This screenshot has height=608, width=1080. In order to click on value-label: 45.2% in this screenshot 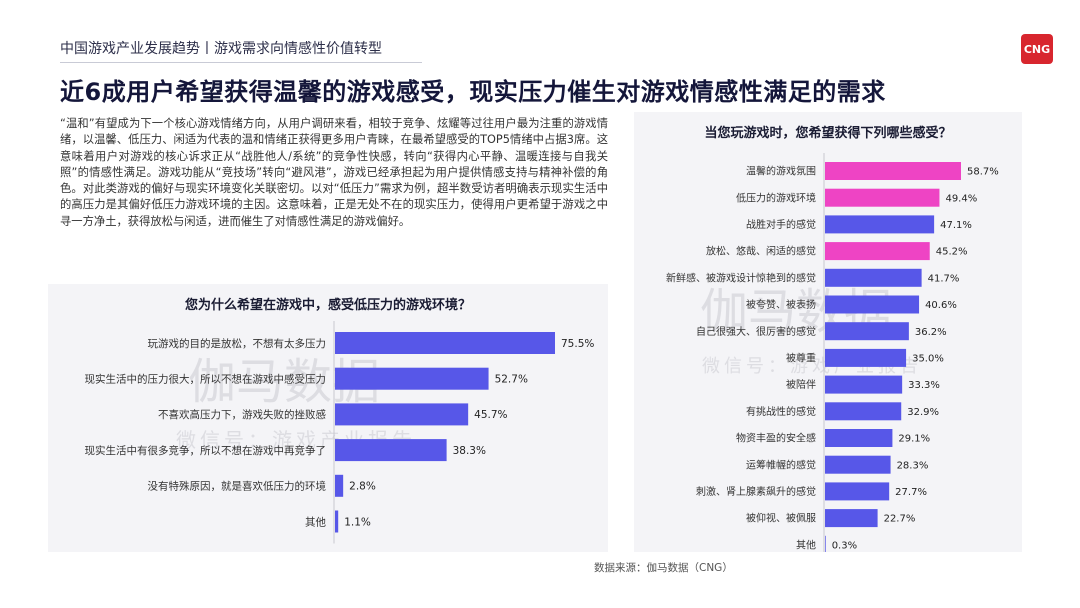, I will do `click(952, 252)`.